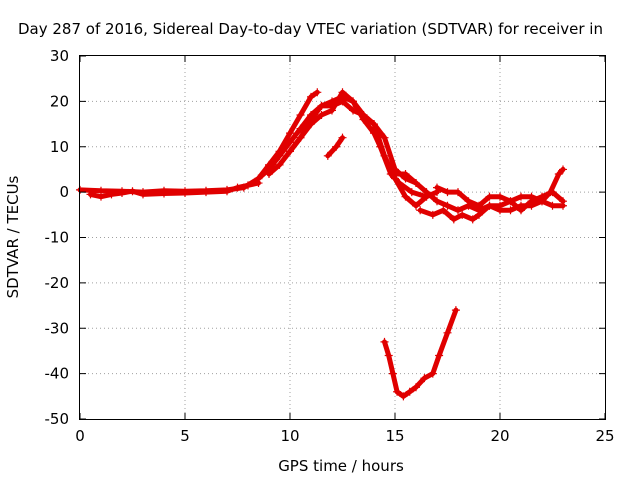 The height and width of the screenshot is (480, 640). Describe the element at coordinates (341, 466) in the screenshot. I see `x-axis-label: GPS time / hours` at that location.